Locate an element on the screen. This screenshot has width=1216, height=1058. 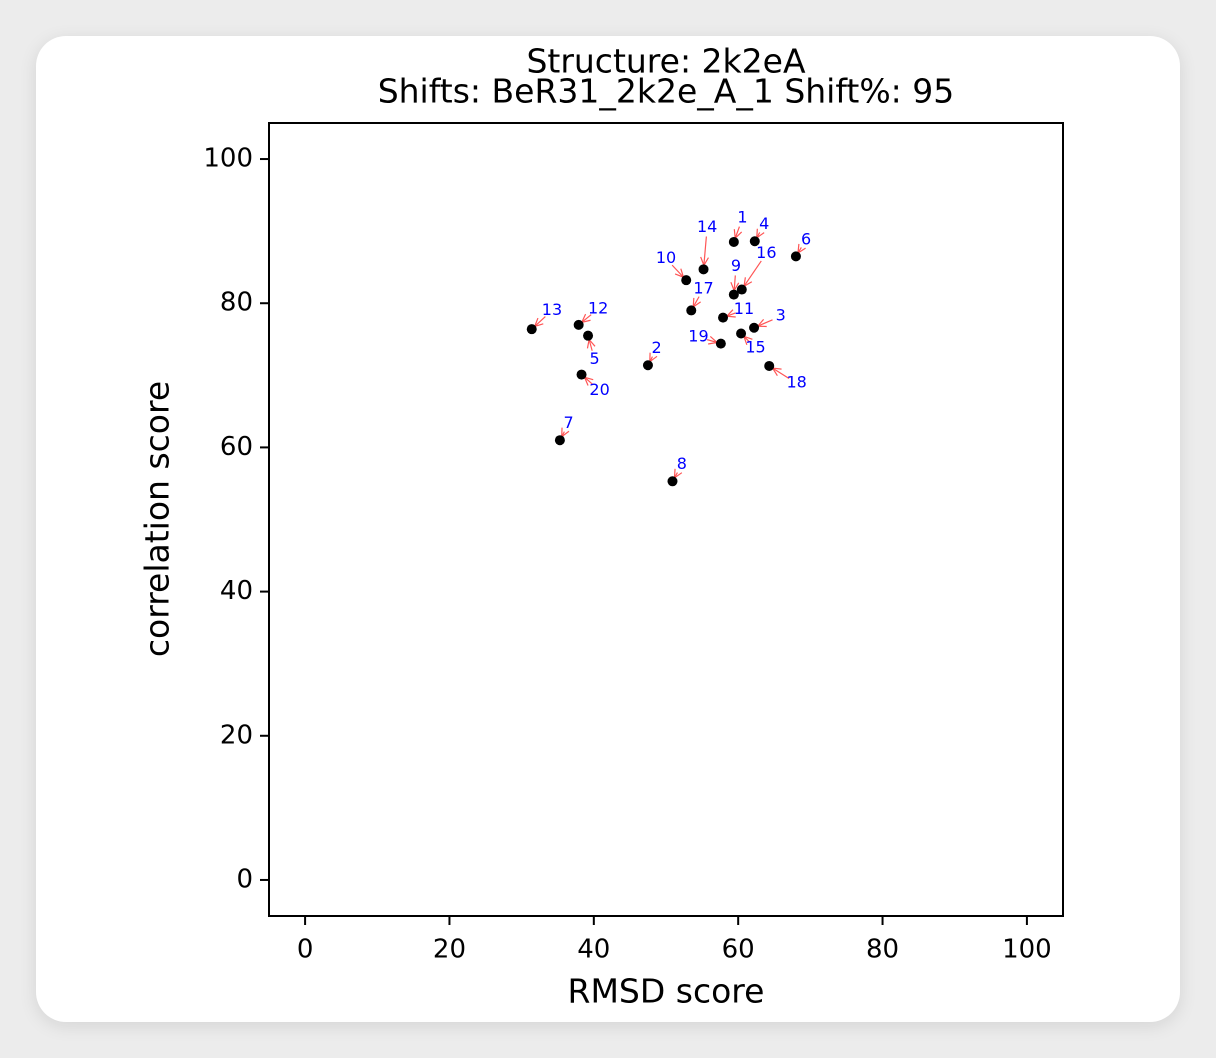
point-label: 3 is located at coordinates (781, 315).